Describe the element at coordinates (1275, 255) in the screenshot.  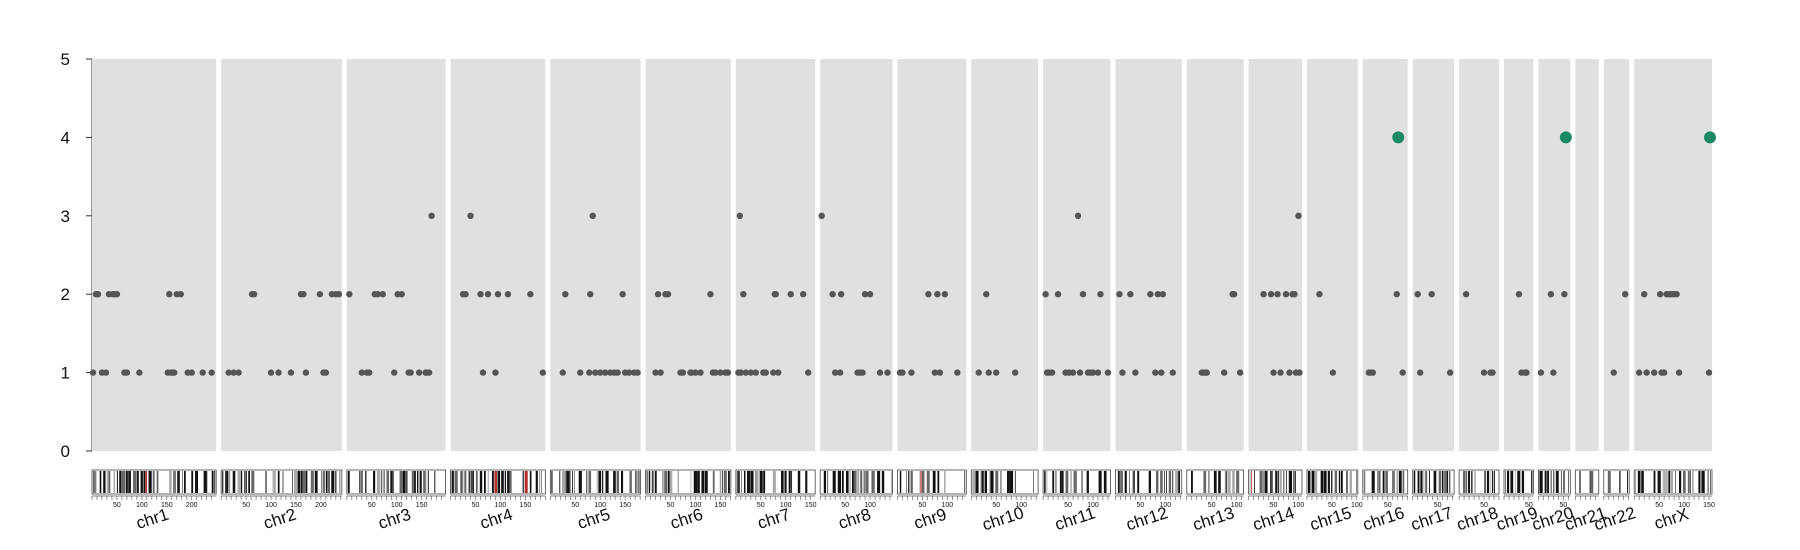
I see `panel-chr14` at that location.